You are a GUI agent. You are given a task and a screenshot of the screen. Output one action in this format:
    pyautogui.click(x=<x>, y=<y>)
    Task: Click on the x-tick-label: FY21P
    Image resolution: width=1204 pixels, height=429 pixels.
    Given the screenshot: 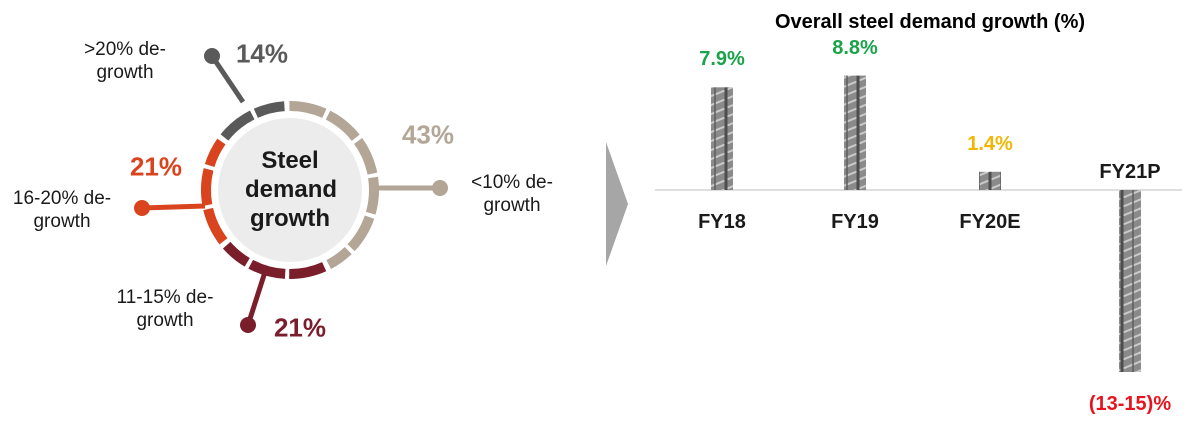 What is the action you would take?
    pyautogui.click(x=1130, y=172)
    